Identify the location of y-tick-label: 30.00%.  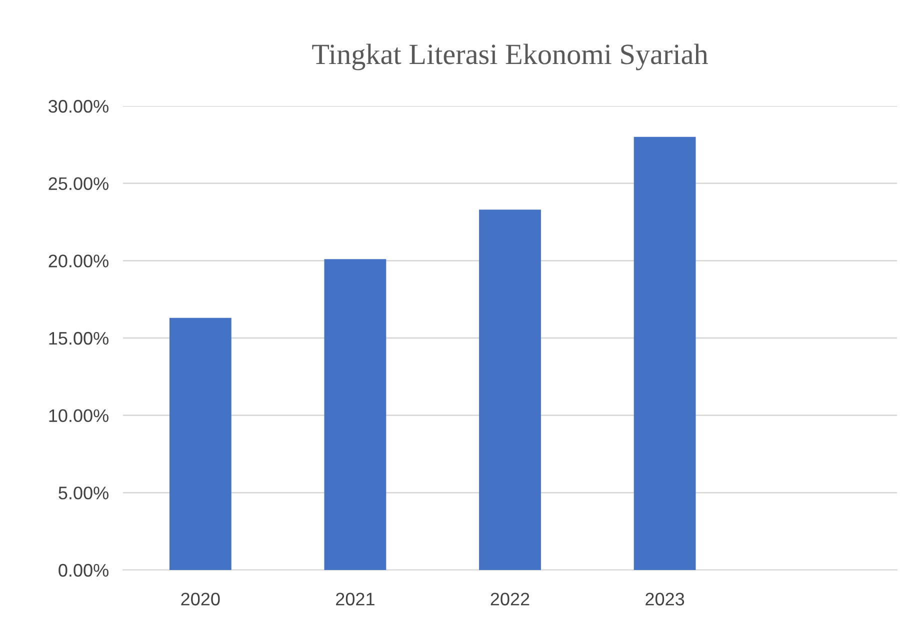
(78, 106).